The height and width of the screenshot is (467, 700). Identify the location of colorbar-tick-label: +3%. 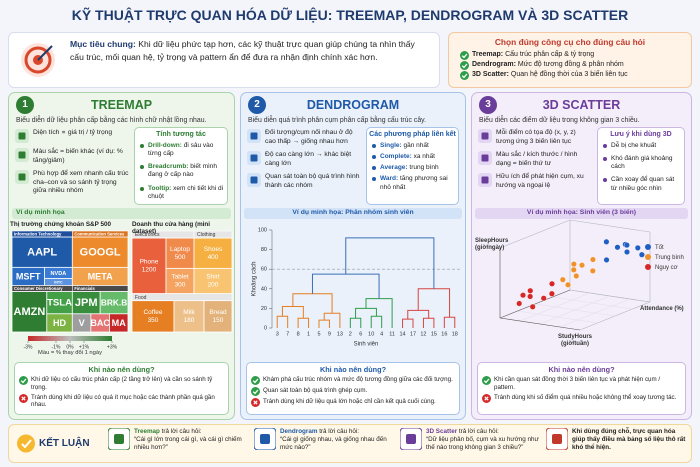
(112, 347).